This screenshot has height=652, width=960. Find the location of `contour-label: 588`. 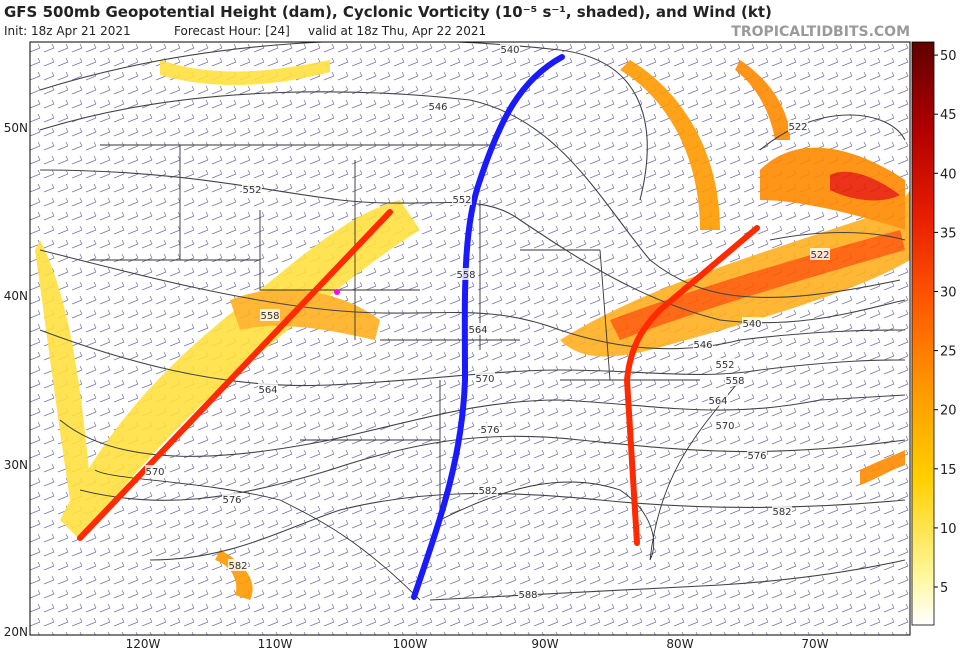

contour-label: 588 is located at coordinates (527, 595).